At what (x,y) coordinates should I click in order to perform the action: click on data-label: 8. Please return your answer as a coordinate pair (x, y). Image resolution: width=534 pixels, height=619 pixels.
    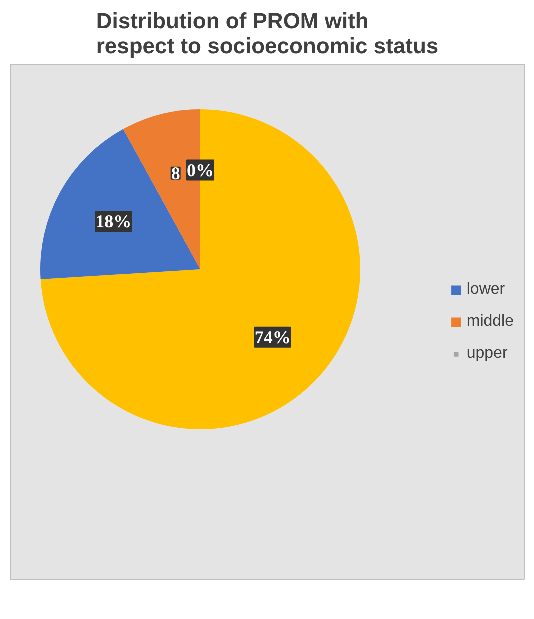
    Looking at the image, I should click on (175, 173).